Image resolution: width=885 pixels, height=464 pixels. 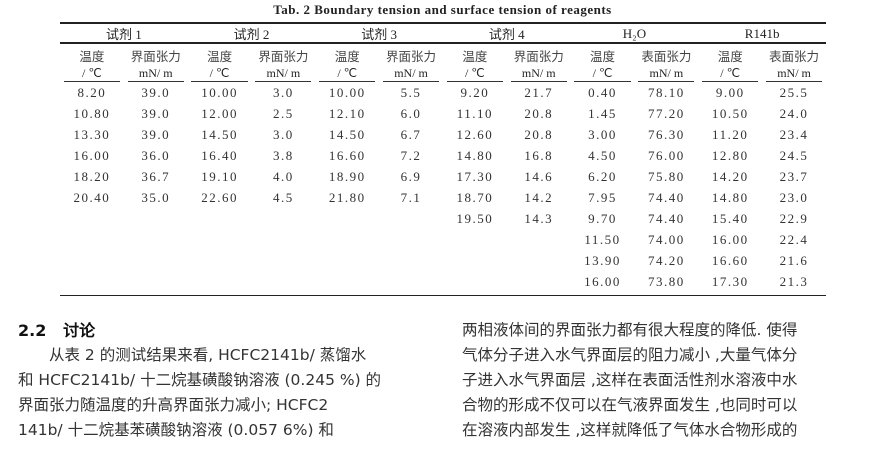 I want to click on table-cell: 74.00, so click(x=666, y=239).